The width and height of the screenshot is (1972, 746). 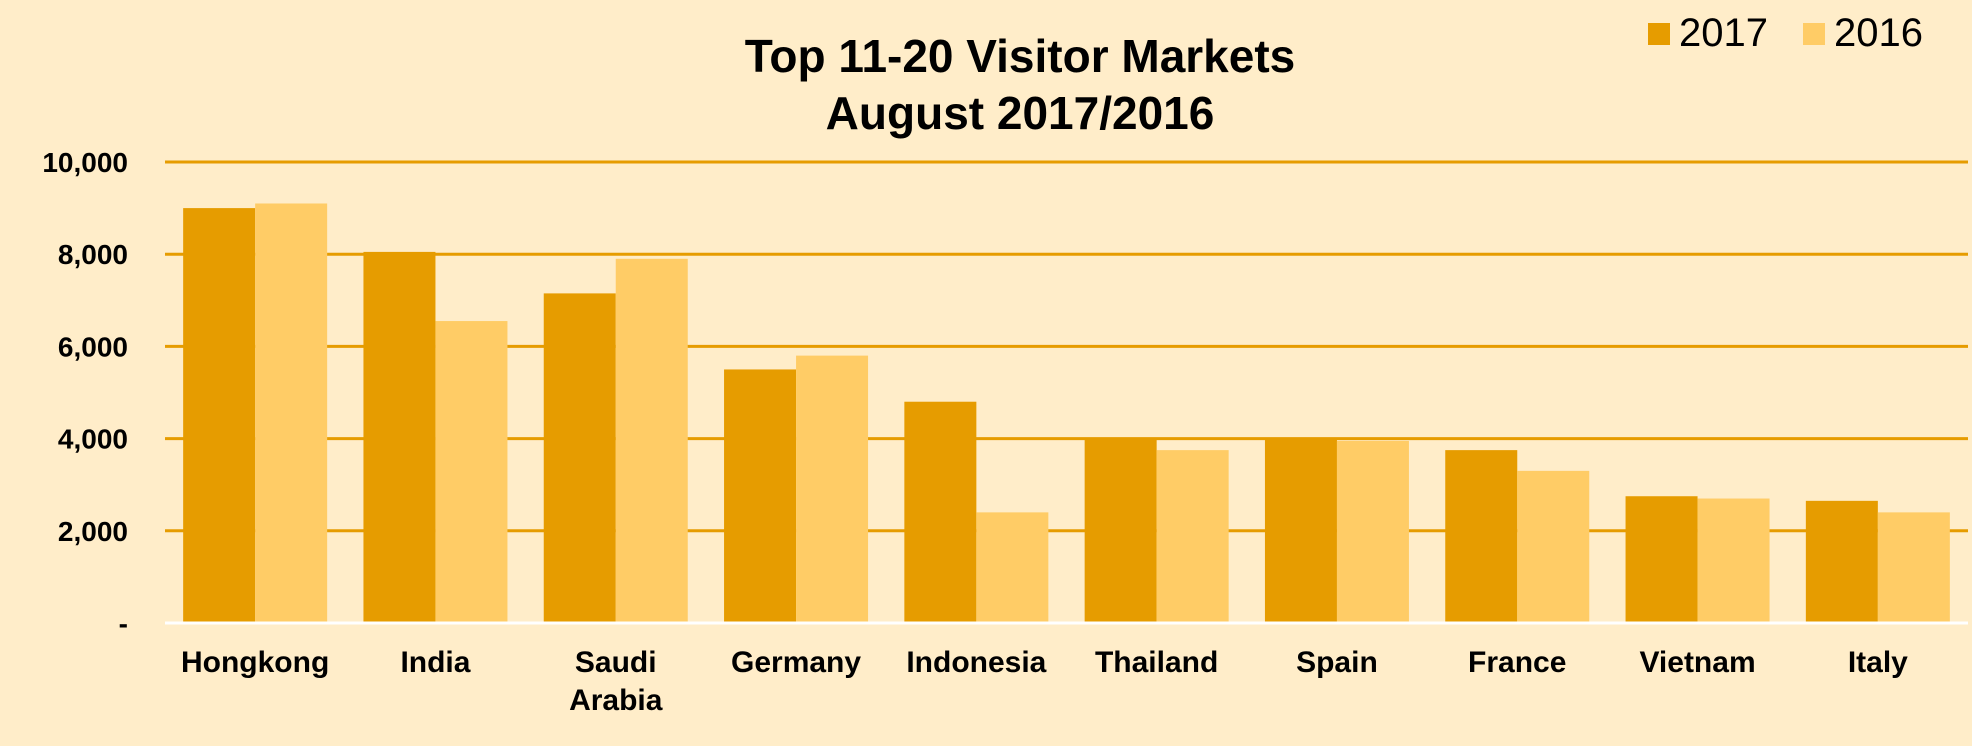 I want to click on x-category-label-spain: Spain, so click(x=1337, y=662).